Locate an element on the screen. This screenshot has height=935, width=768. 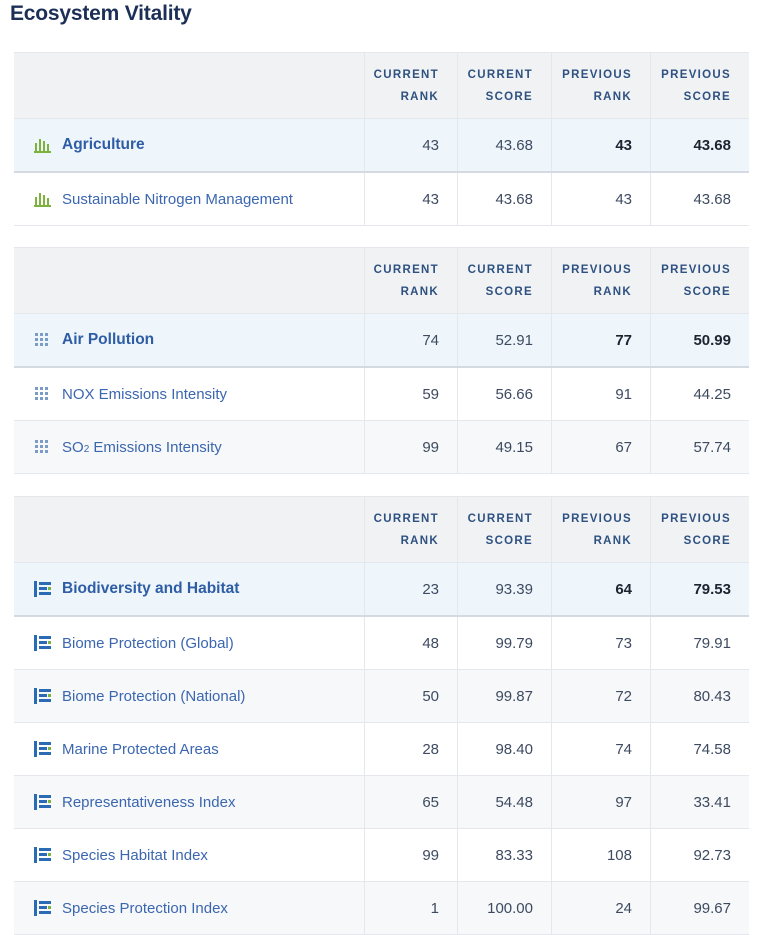
indicator-link: Biome Protection (Global) is located at coordinates (148, 643).